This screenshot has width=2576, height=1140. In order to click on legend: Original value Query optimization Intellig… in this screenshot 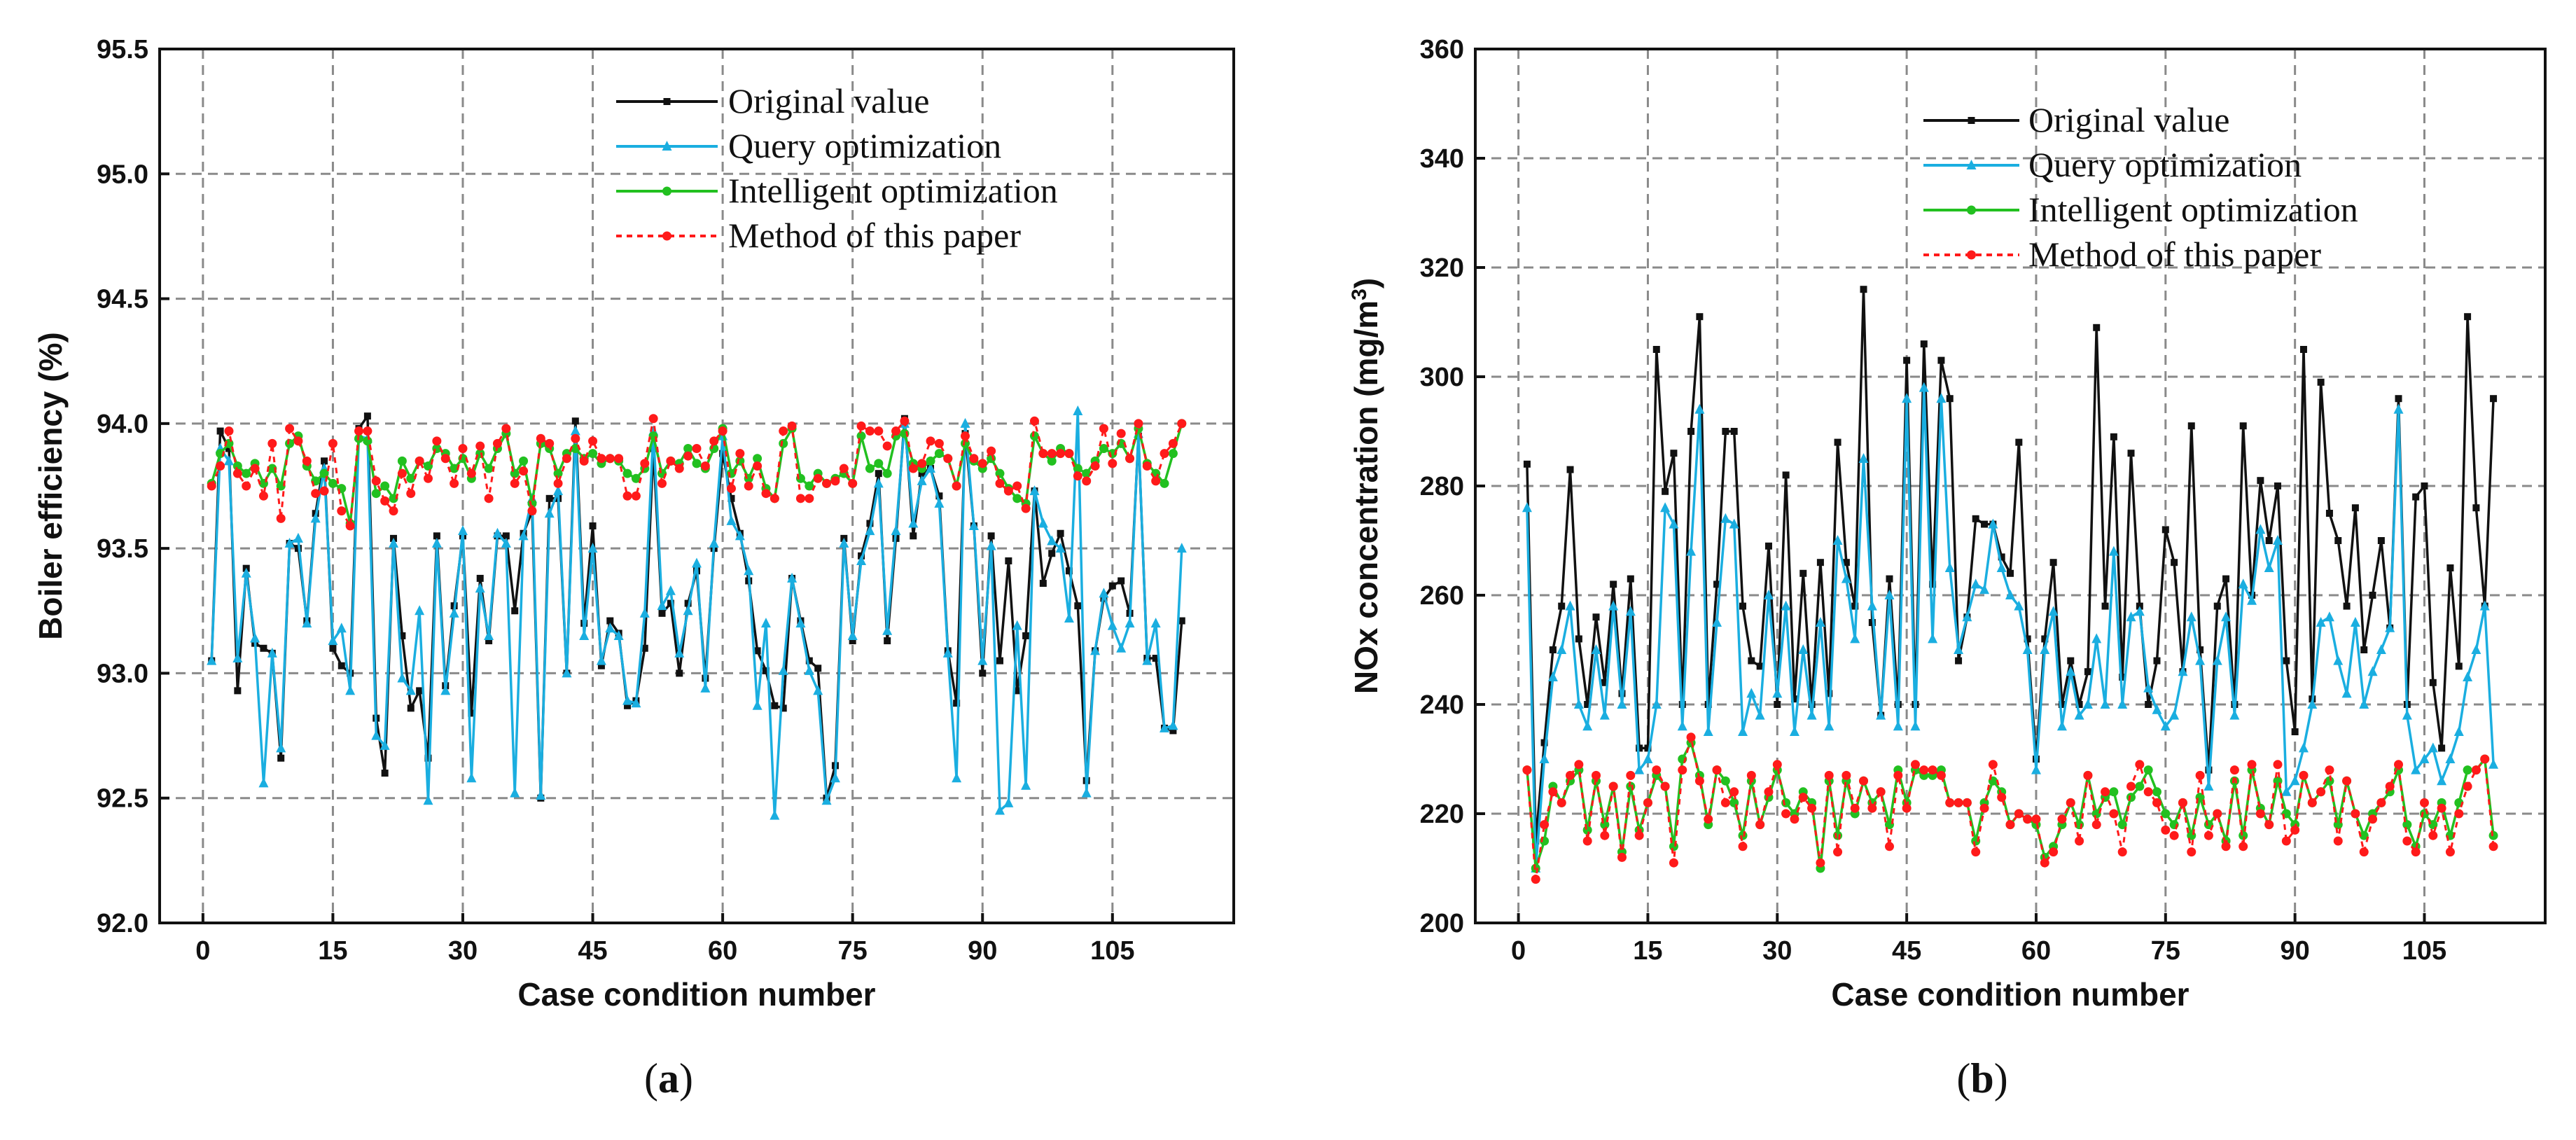, I will do `click(2140, 187)`.